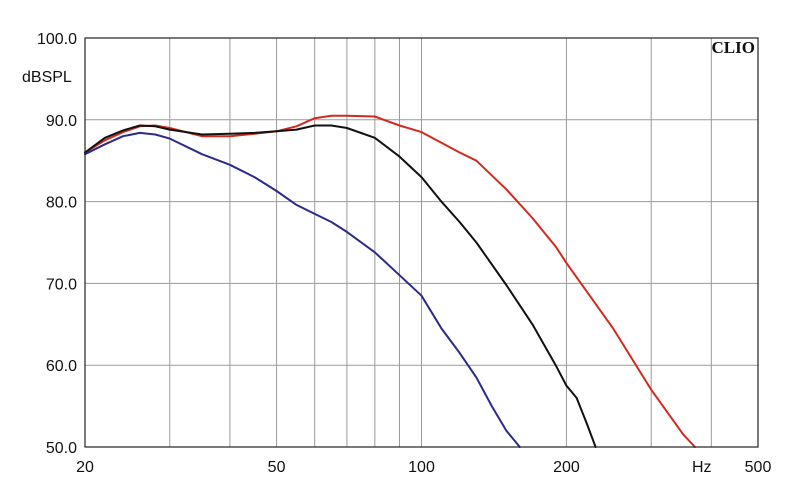 The height and width of the screenshot is (504, 800). Describe the element at coordinates (85, 467) in the screenshot. I see `x-tick-label: 20` at that location.